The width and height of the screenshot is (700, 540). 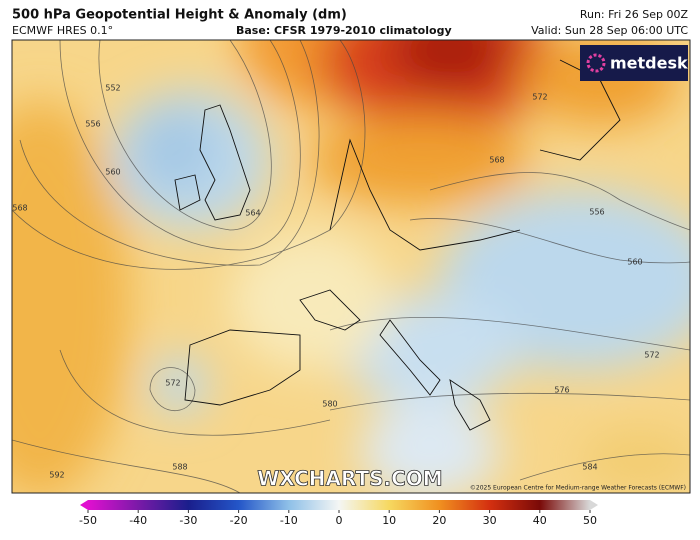 I want to click on colorbar-tick-label: -50, so click(x=88, y=520).